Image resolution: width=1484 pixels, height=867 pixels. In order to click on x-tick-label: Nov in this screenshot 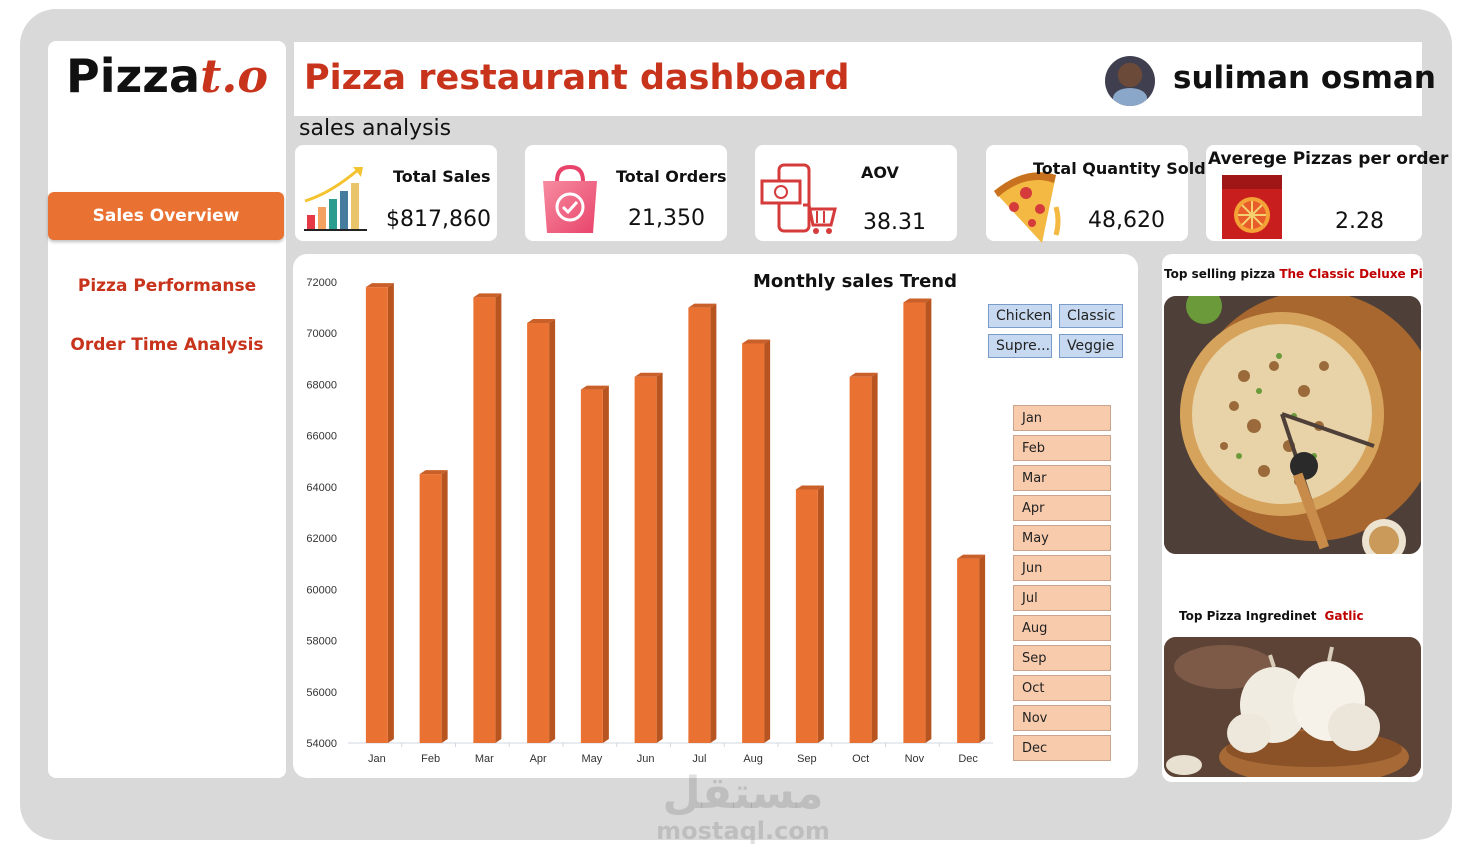, I will do `click(915, 759)`.